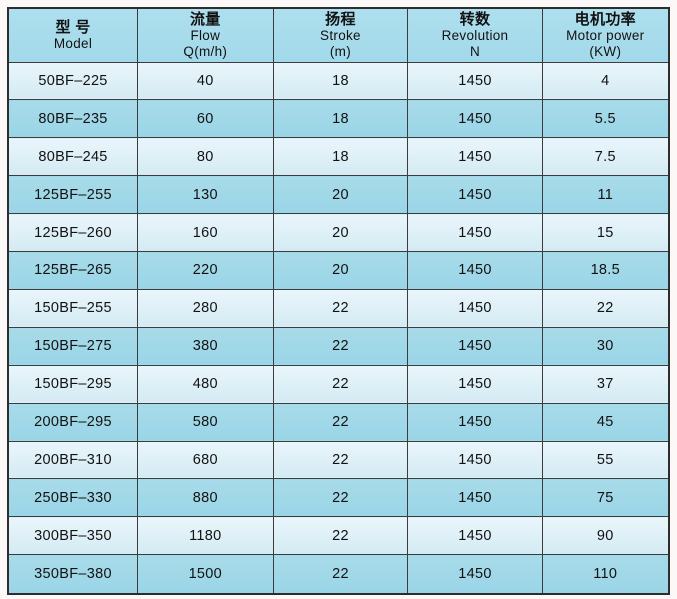  Describe the element at coordinates (73, 498) in the screenshot. I see `model-cell: 250BF–330` at that location.